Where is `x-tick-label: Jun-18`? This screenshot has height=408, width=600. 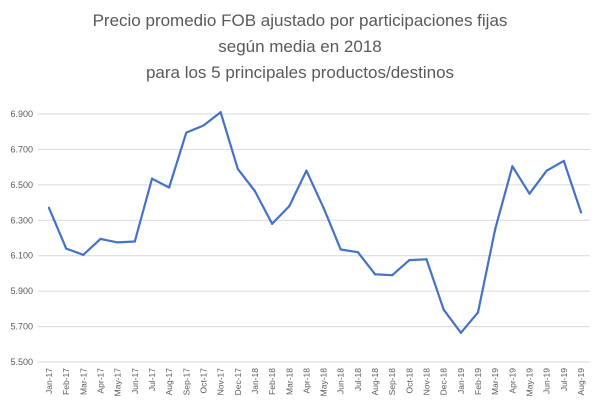
x-tick-label: Jun-18 is located at coordinates (341, 381).